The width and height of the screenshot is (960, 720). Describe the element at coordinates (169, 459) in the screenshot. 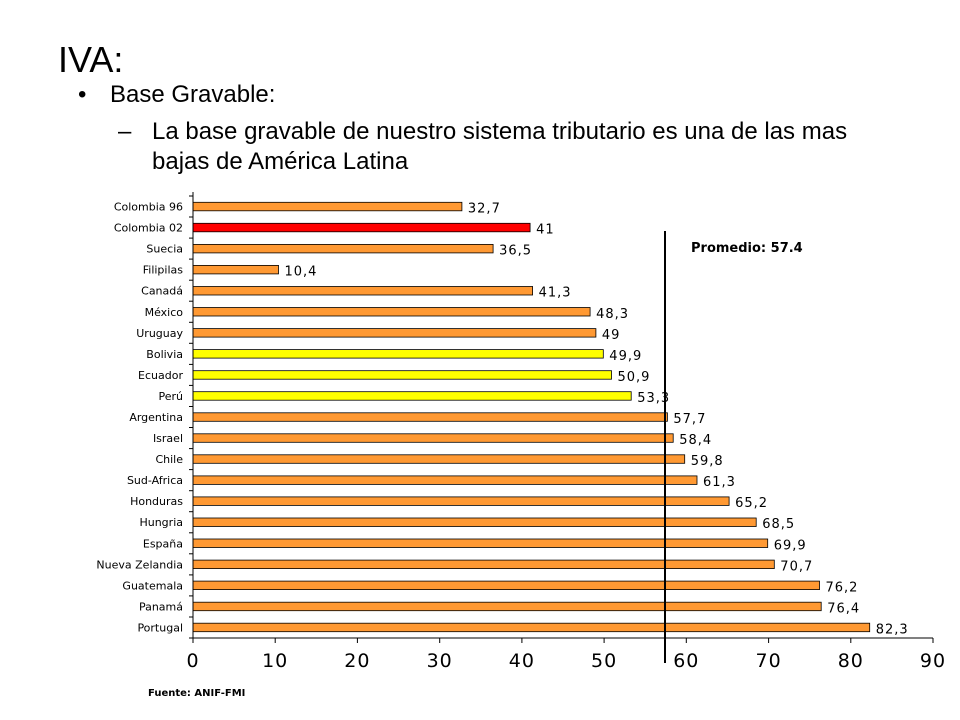

I see `category-label: Chile` at that location.